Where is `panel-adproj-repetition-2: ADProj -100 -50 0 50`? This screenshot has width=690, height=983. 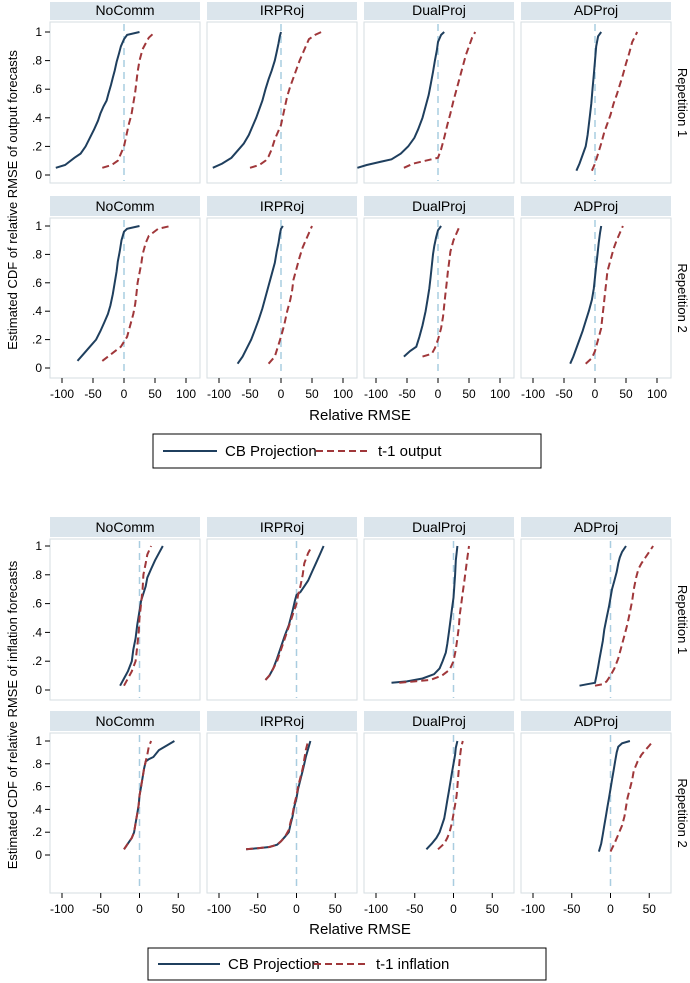 panel-adproj-repetition-2: ADProj -100 -50 0 50 is located at coordinates (596, 813).